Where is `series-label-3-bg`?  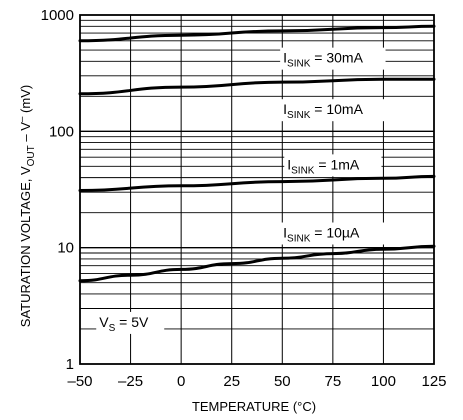 series-label-3-bg is located at coordinates (333, 233).